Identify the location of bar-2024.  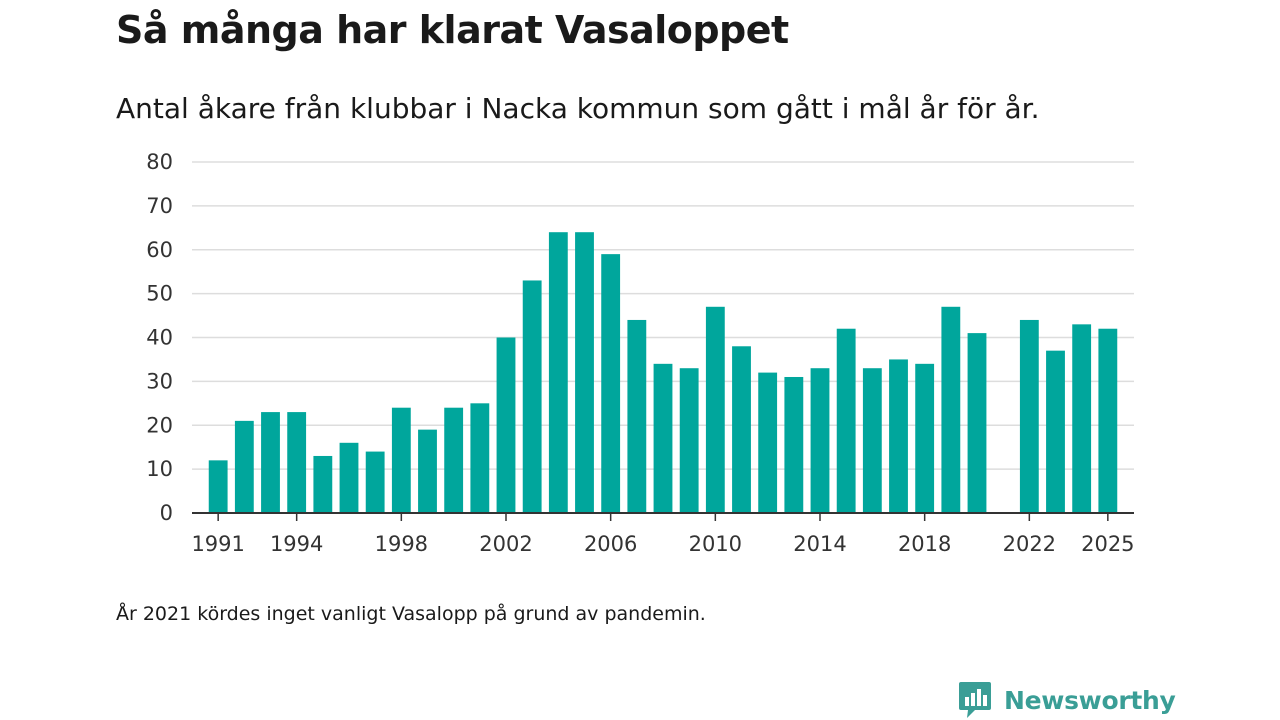
(1082, 418).